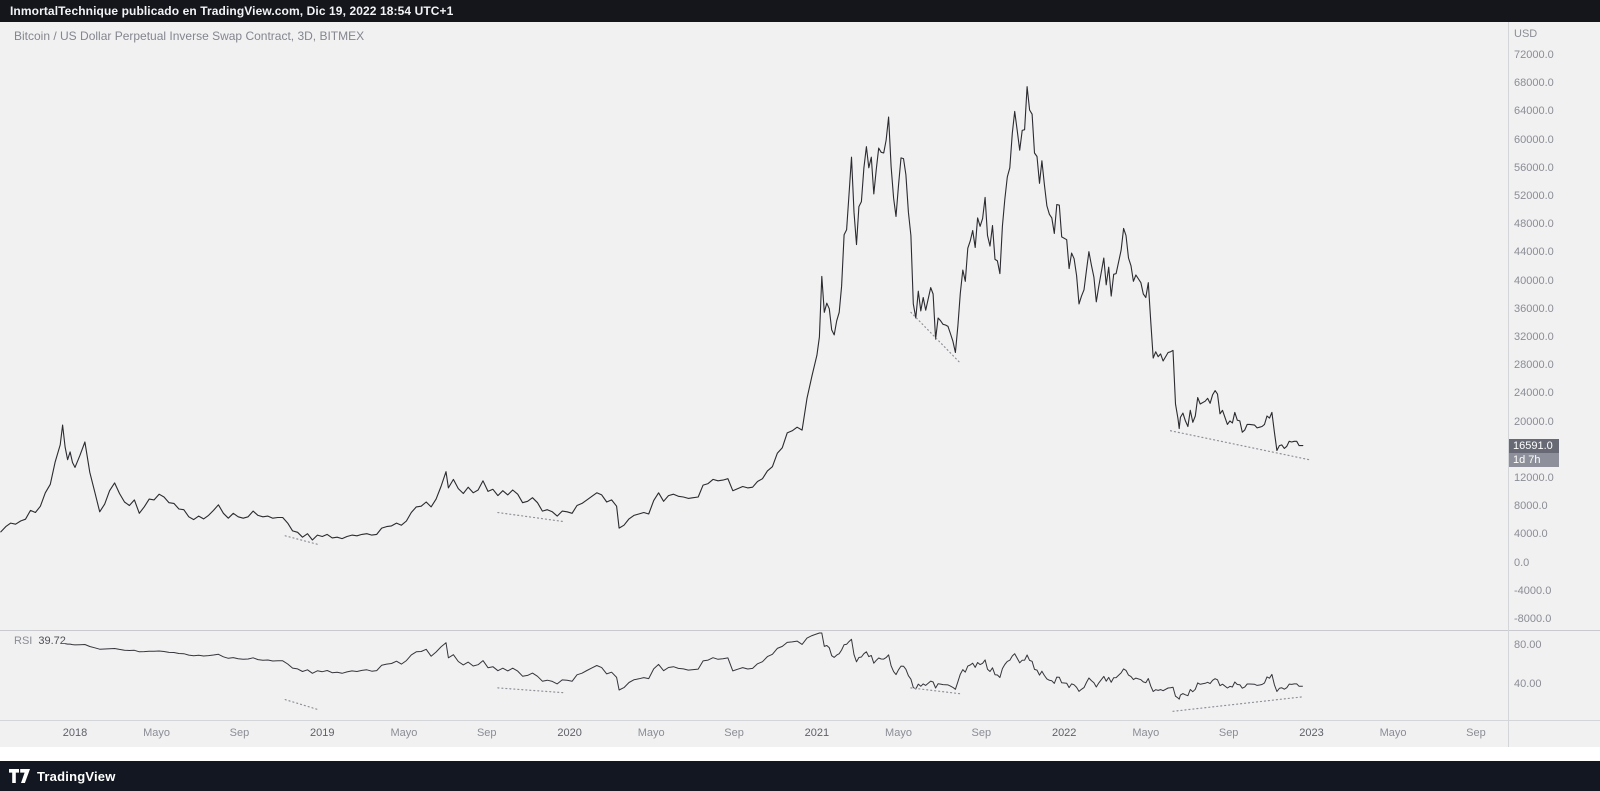  I want to click on footer-bar: TradingView, so click(800, 776).